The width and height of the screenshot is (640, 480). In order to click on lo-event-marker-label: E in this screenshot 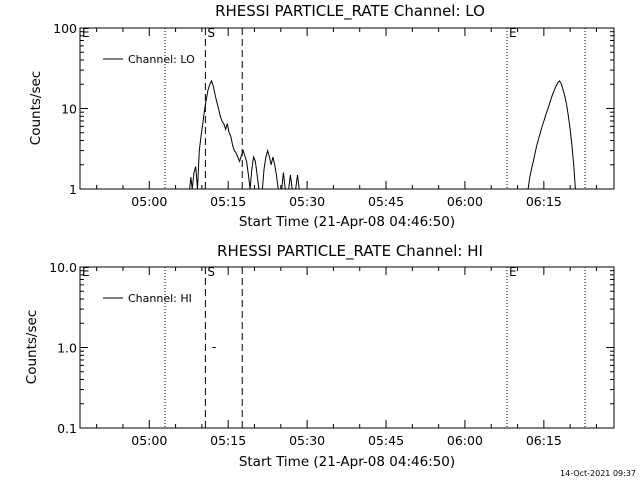, I will do `click(513, 33)`.